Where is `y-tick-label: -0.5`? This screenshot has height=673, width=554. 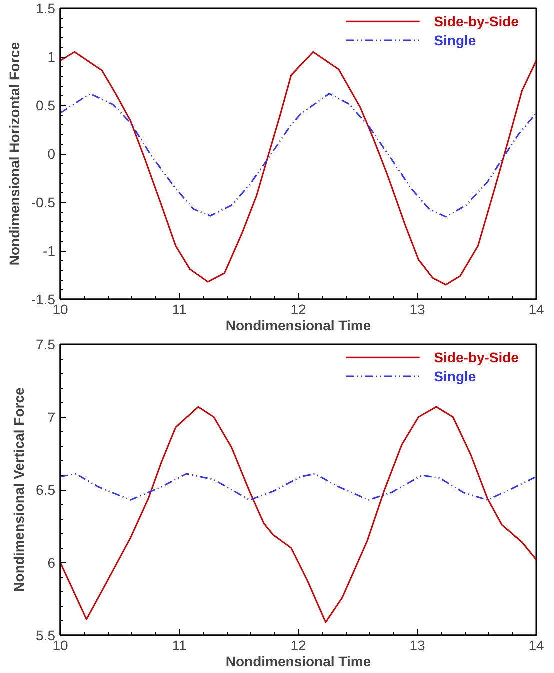
y-tick-label: -0.5 is located at coordinates (43, 202).